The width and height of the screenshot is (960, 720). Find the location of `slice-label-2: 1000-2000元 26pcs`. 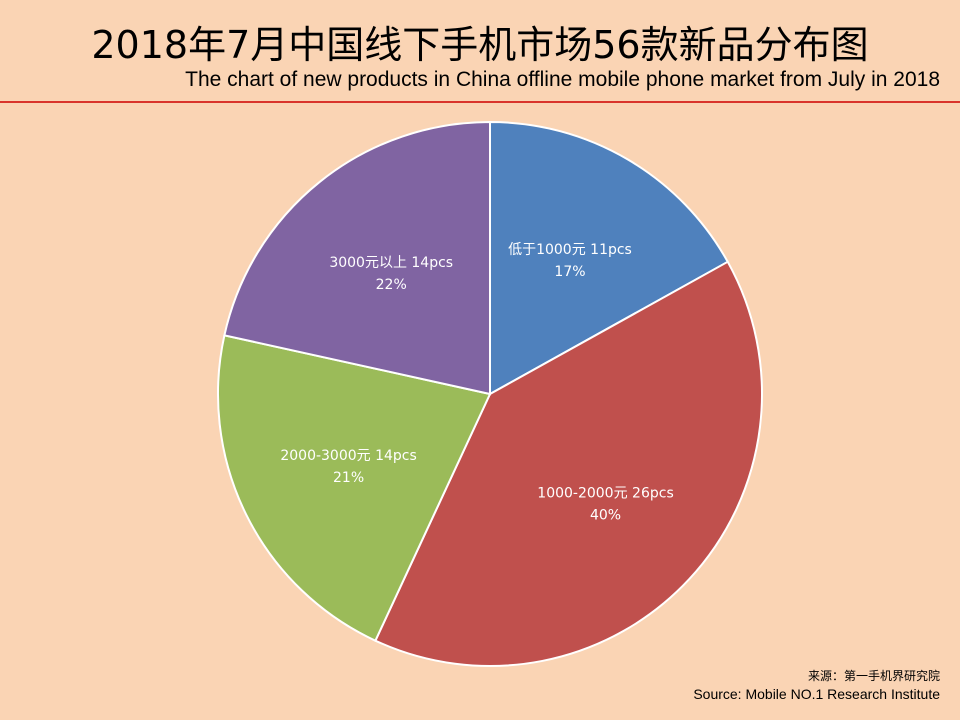

slice-label-2: 1000-2000元 26pcs is located at coordinates (605, 493).